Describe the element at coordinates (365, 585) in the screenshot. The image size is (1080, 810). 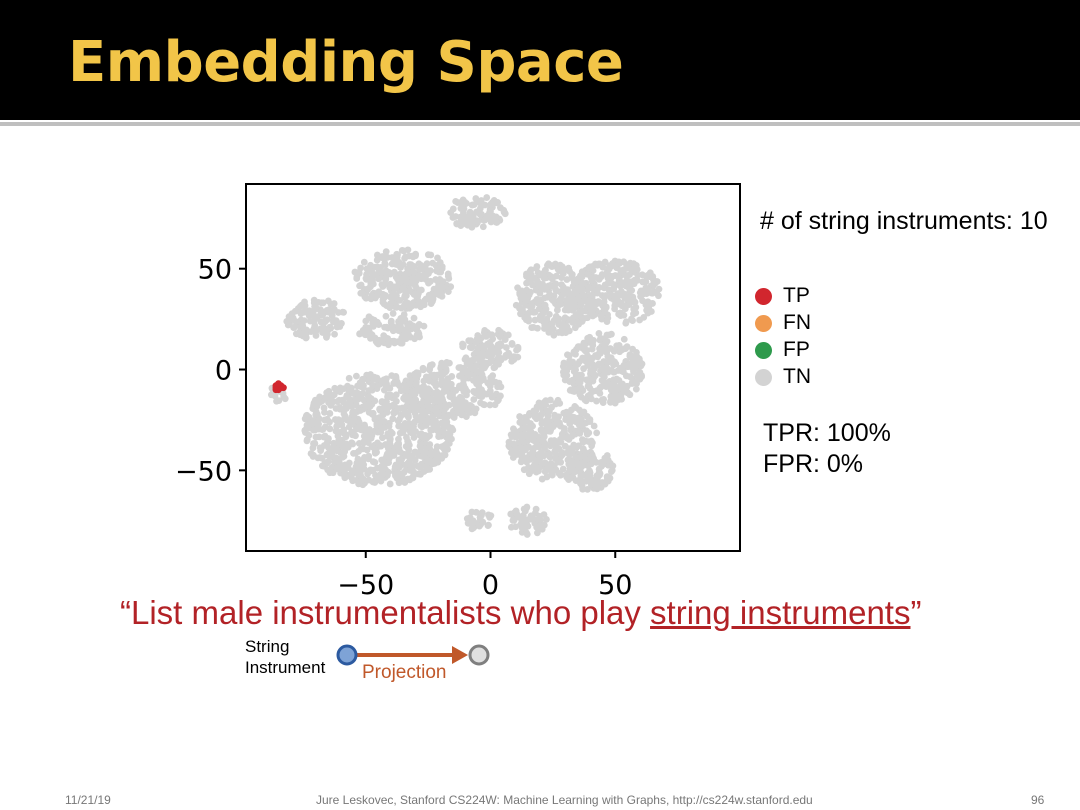
I see `x-tick-label: −50` at that location.